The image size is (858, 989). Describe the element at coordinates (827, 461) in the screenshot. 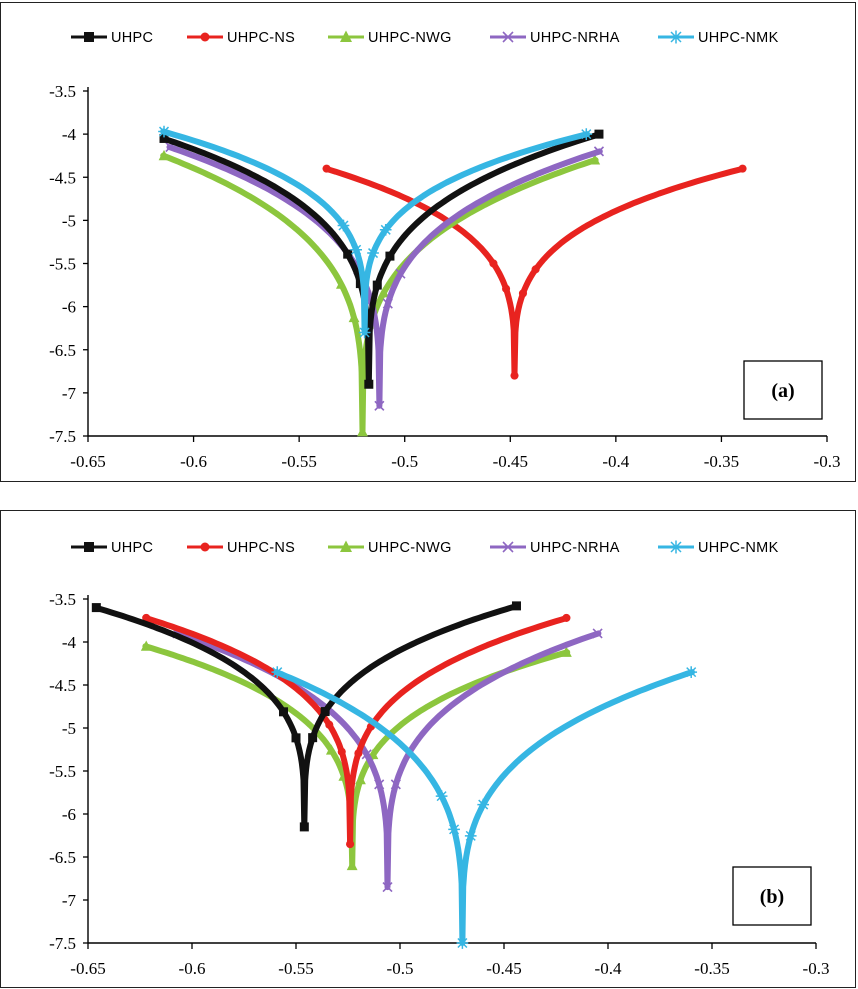

I see `x-tick-label: -0.3` at that location.